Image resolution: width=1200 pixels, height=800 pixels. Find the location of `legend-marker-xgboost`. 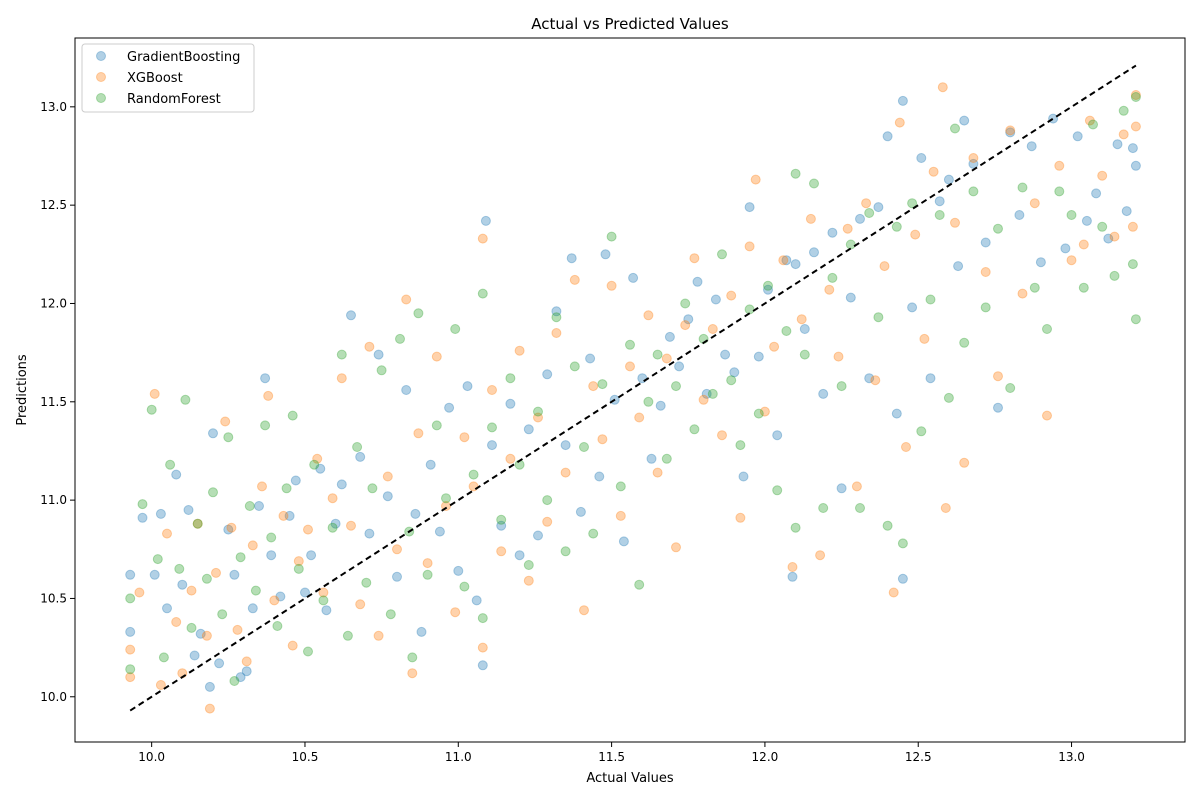

legend-marker-xgboost is located at coordinates (101, 77).